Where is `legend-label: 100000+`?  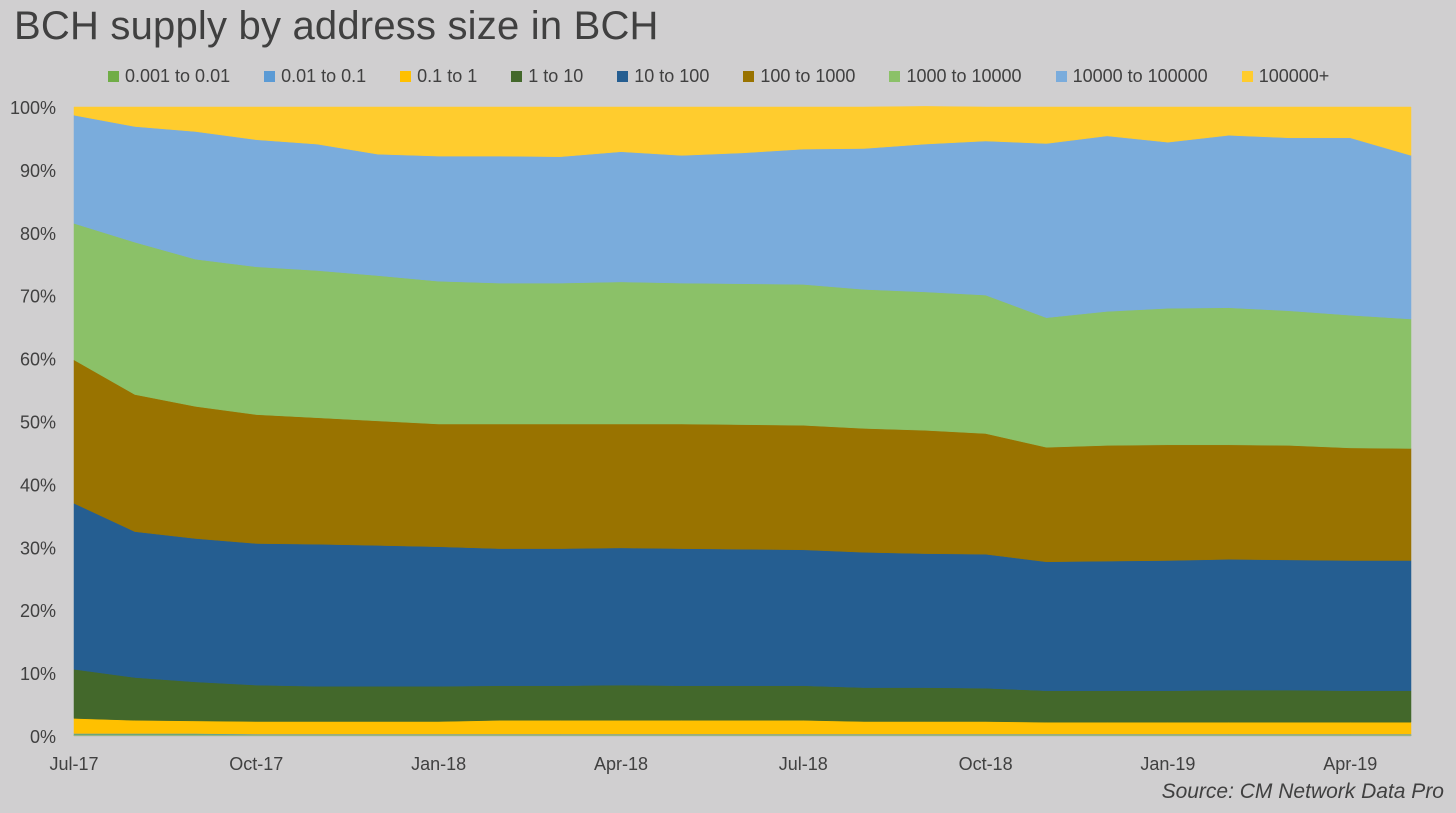
legend-label: 100000+ is located at coordinates (1294, 76).